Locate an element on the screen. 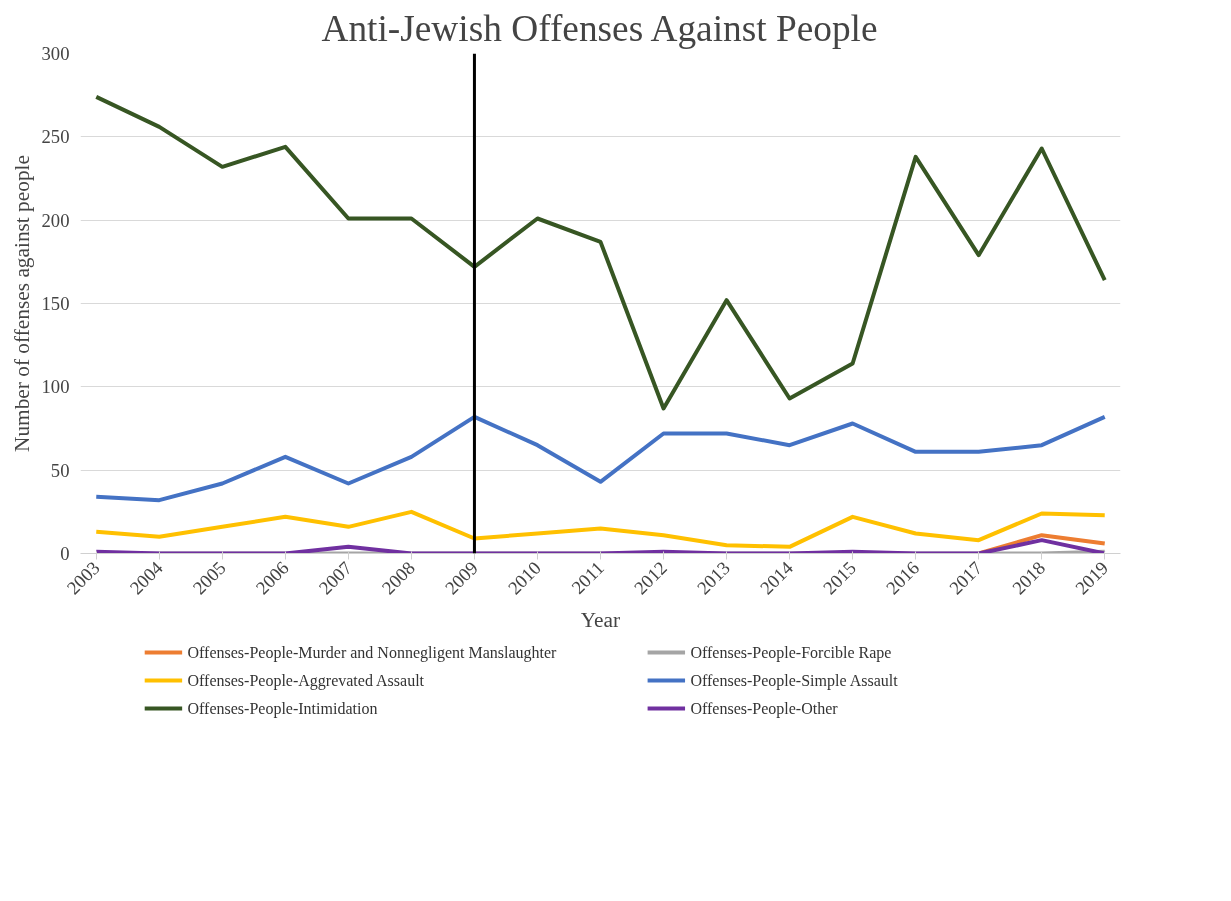  y-tick-label: 100 is located at coordinates (55, 387).